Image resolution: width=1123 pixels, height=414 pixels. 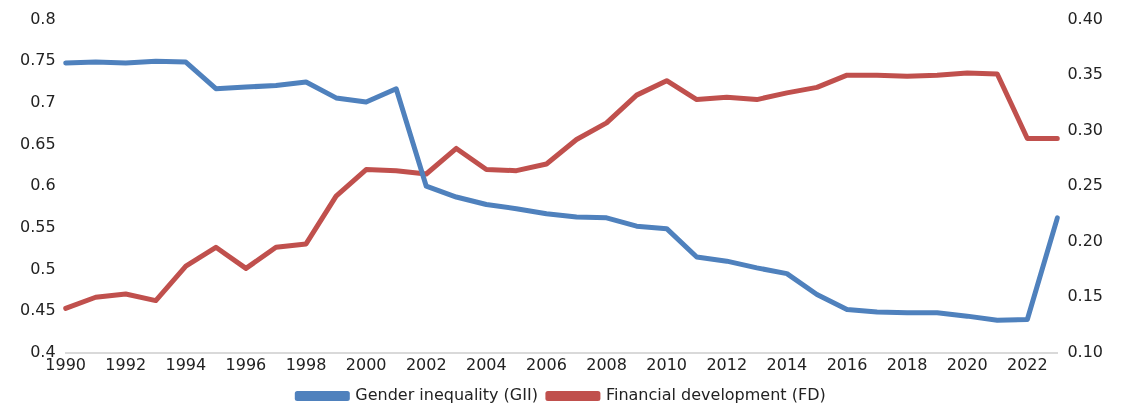 What do you see at coordinates (546, 364) in the screenshot?
I see `x-tick-label: 2006` at bounding box center [546, 364].